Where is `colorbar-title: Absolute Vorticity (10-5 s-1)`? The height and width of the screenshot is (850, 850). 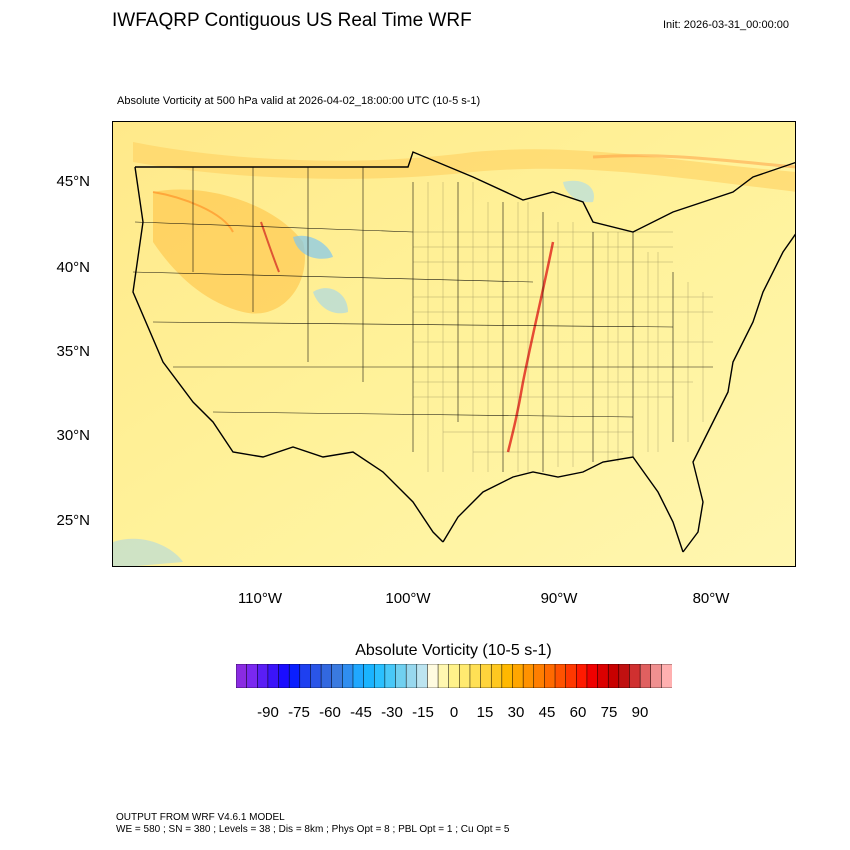 colorbar-title: Absolute Vorticity (10-5 s-1) is located at coordinates (453, 650).